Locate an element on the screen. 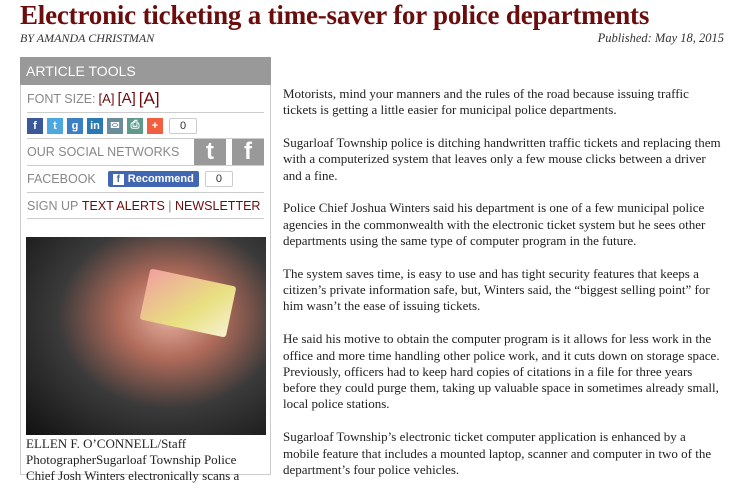 This screenshot has width=736, height=495. font-size-large: [A] is located at coordinates (149, 98).